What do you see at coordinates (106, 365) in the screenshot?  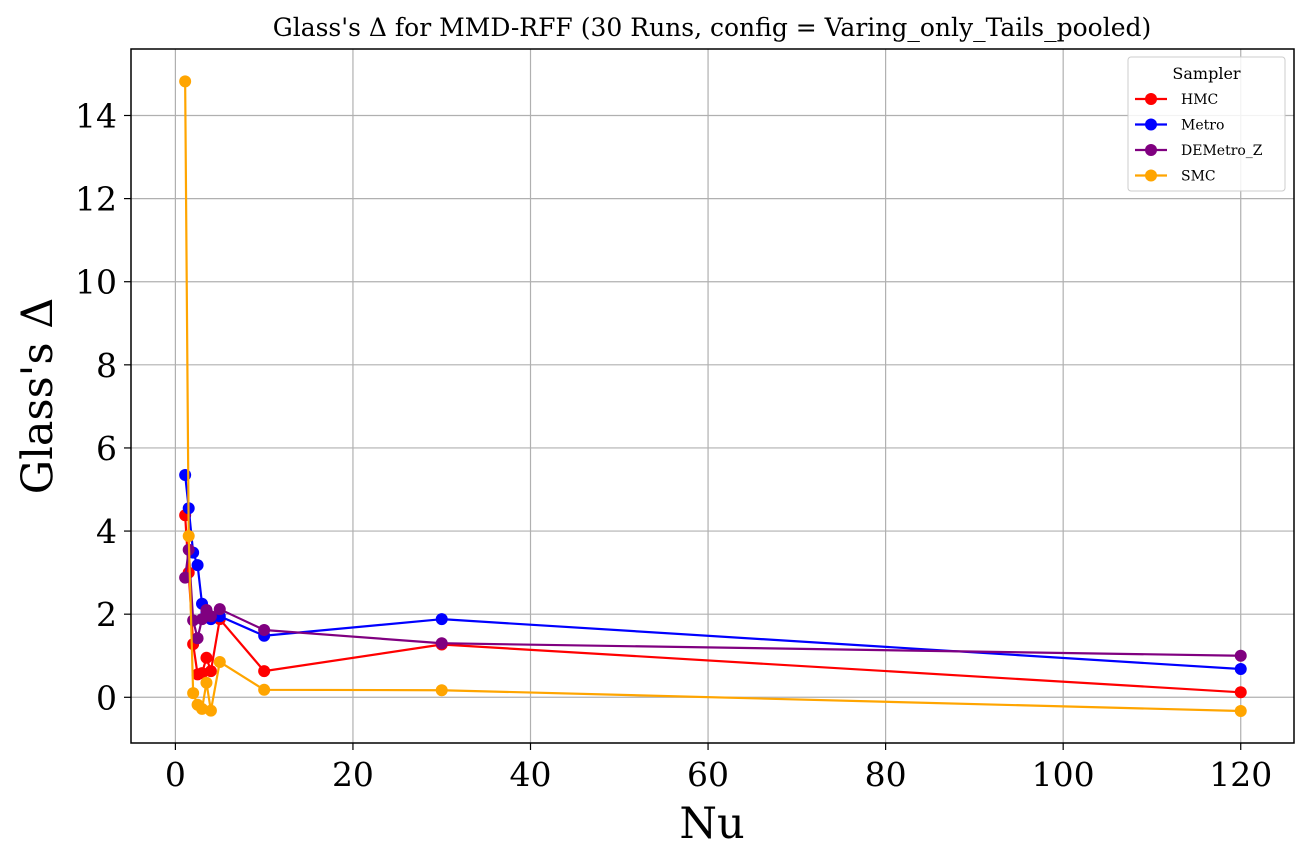 I see `y-tick-label: 8` at bounding box center [106, 365].